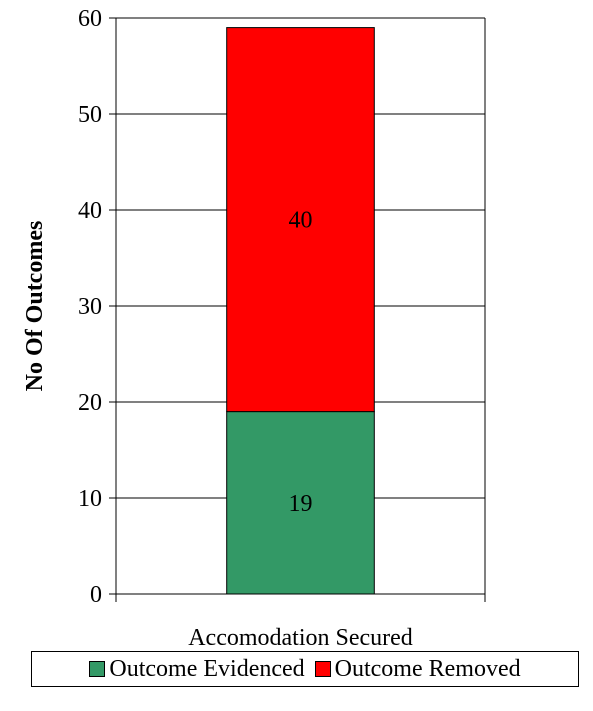  What do you see at coordinates (90, 307) in the screenshot?
I see `y-tick-label: 30` at bounding box center [90, 307].